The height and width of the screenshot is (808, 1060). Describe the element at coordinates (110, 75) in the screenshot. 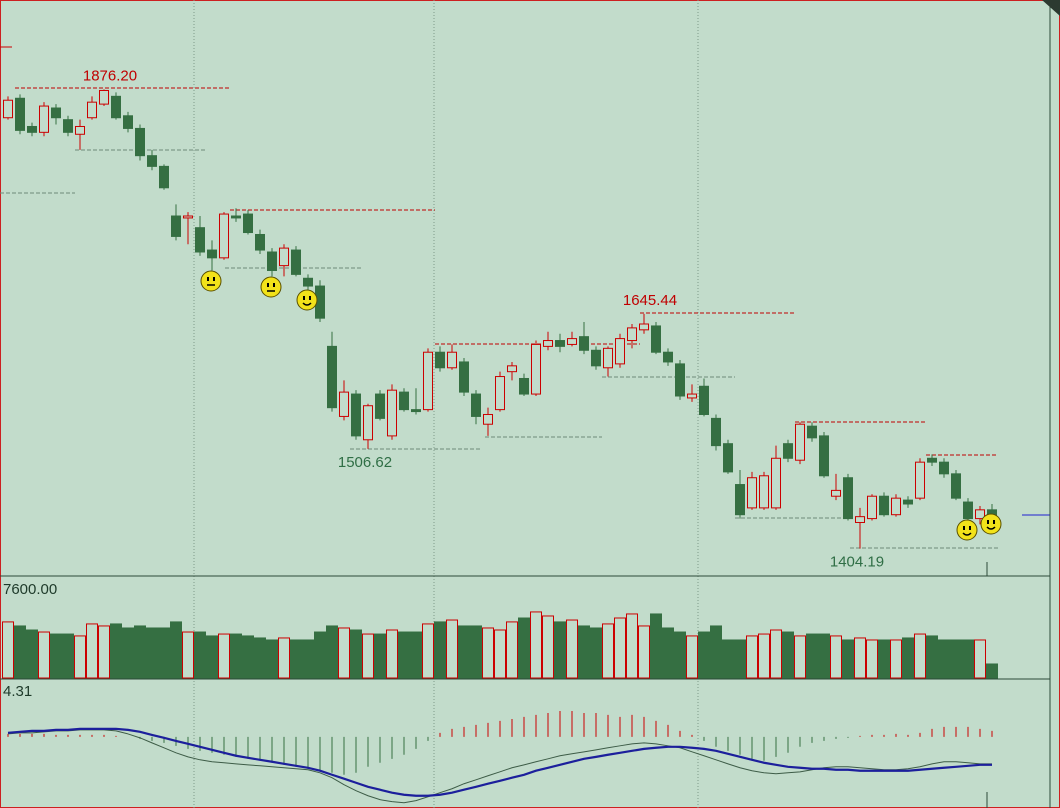

I see `high-label: 1876.20` at that location.